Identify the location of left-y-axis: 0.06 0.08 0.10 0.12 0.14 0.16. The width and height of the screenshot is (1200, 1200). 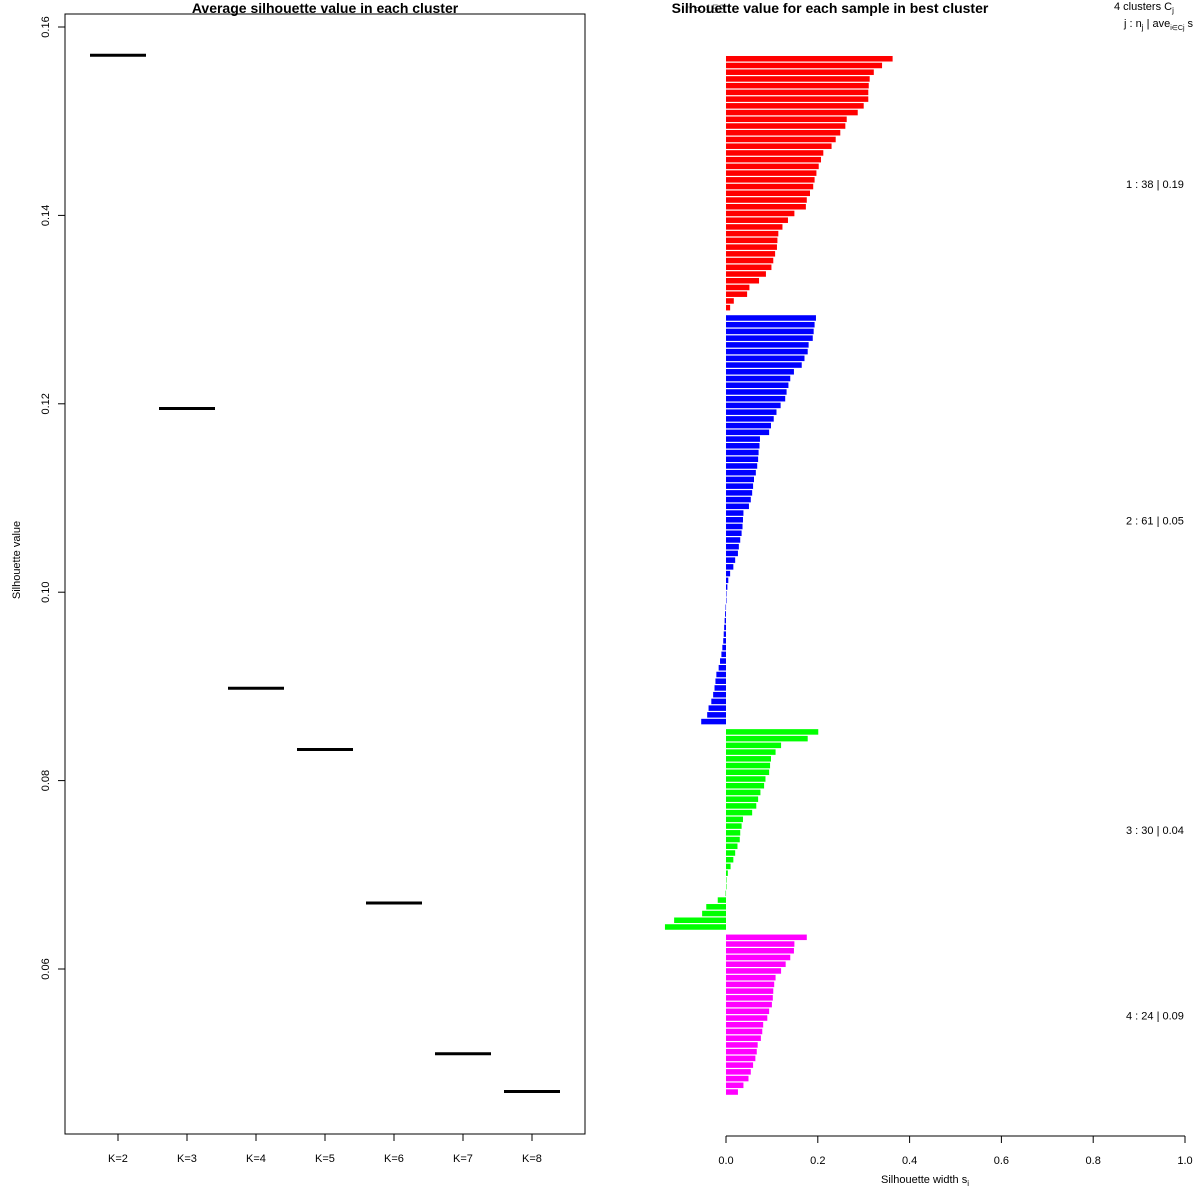
(53, 498).